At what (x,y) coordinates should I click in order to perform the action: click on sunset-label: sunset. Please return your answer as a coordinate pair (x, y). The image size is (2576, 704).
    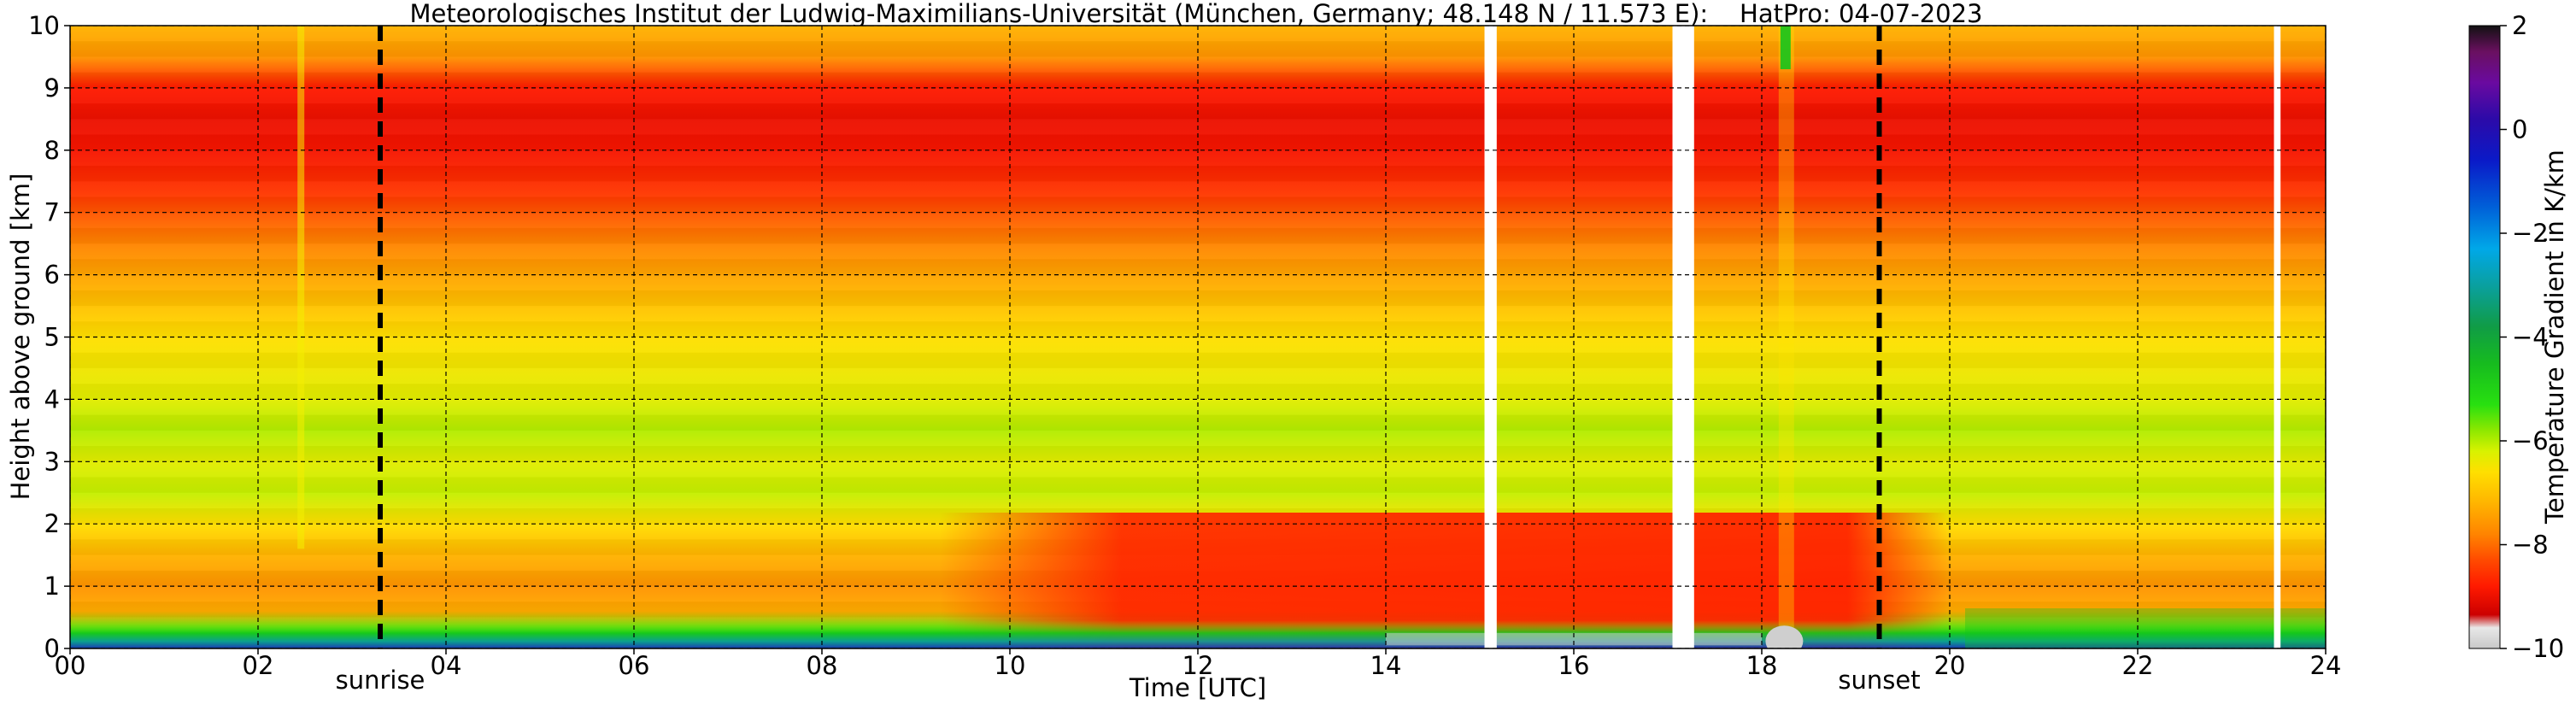
    Looking at the image, I should click on (1879, 680).